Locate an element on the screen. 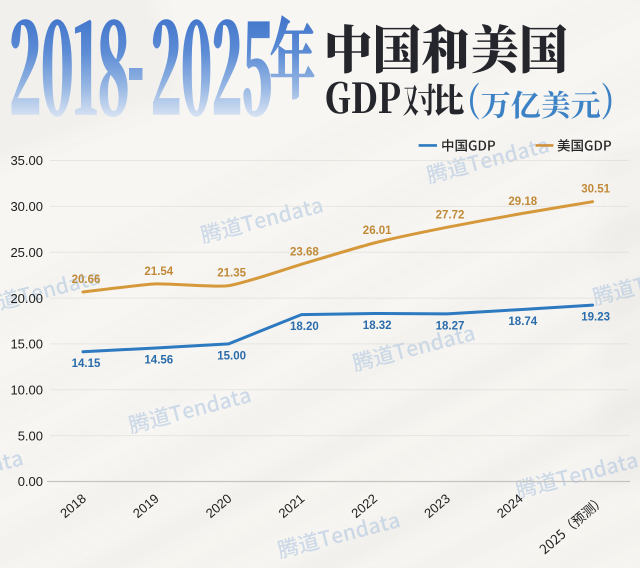 Image resolution: width=640 pixels, height=568 pixels. svg-text: 29.18 is located at coordinates (522, 202).